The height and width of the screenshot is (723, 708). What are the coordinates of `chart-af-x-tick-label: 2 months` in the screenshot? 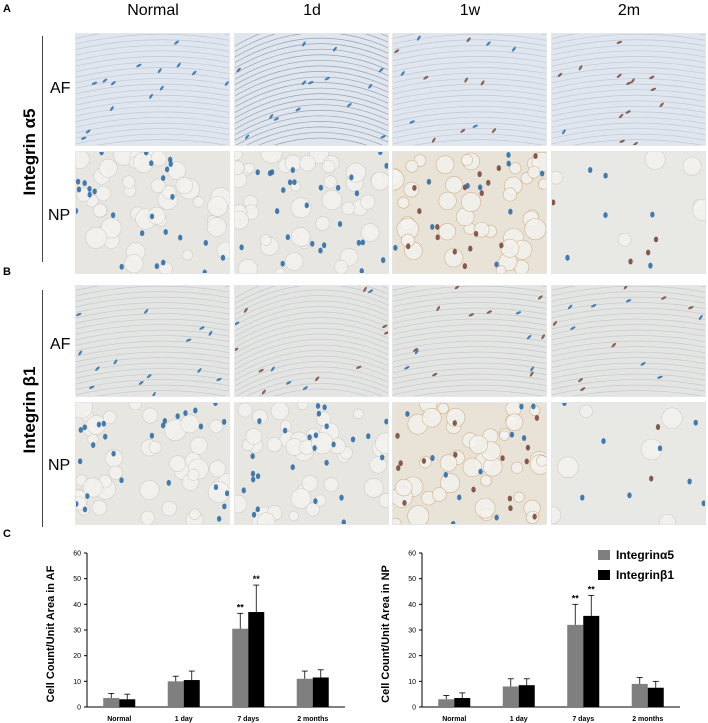 It's located at (312, 719).